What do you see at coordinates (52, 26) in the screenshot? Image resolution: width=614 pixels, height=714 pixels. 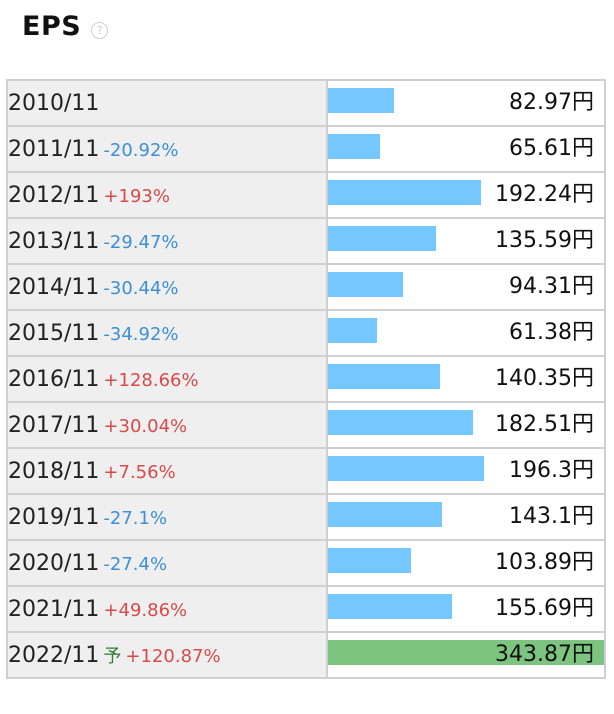 I see `page-title: EPS` at bounding box center [52, 26].